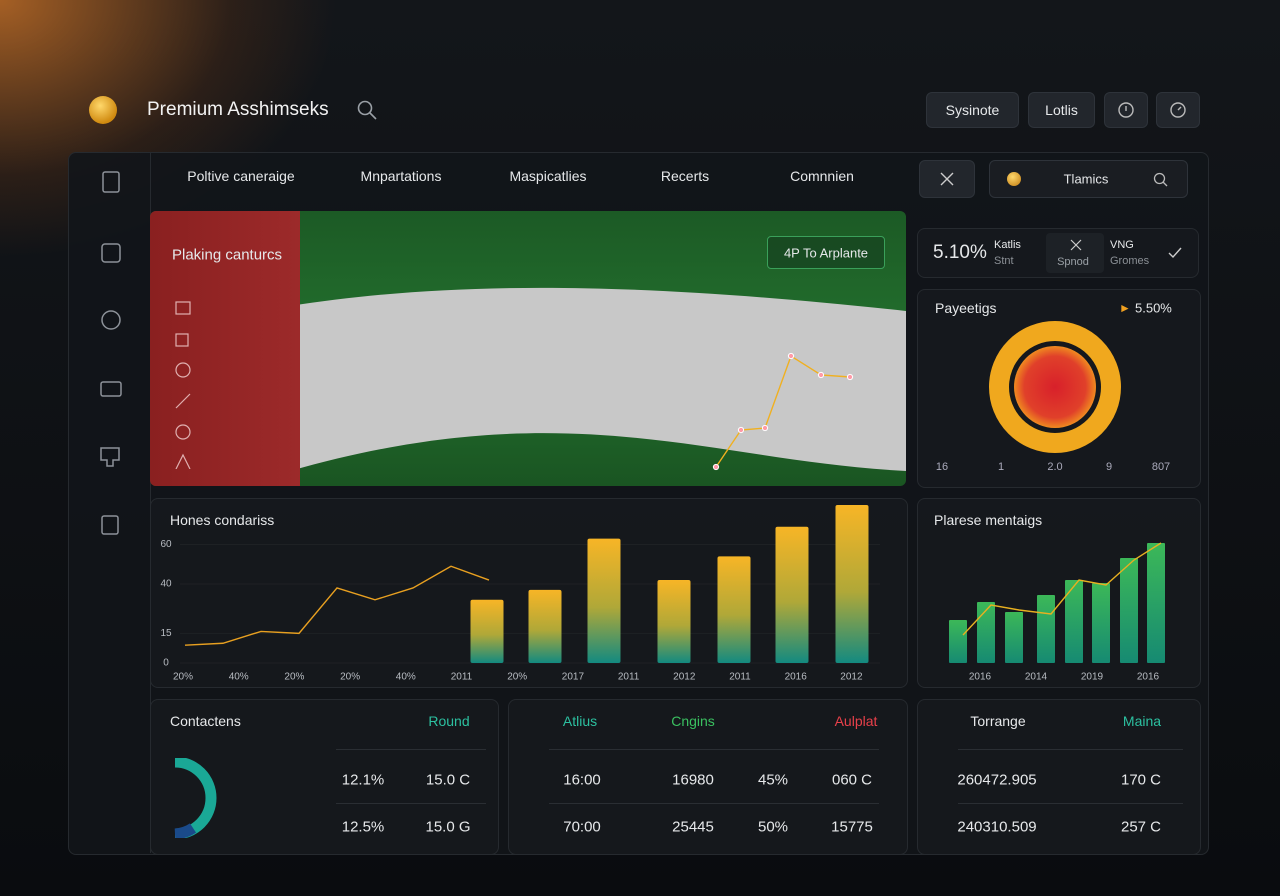  What do you see at coordinates (363, 827) in the screenshot?
I see `table-cell: 12.5%` at bounding box center [363, 827].